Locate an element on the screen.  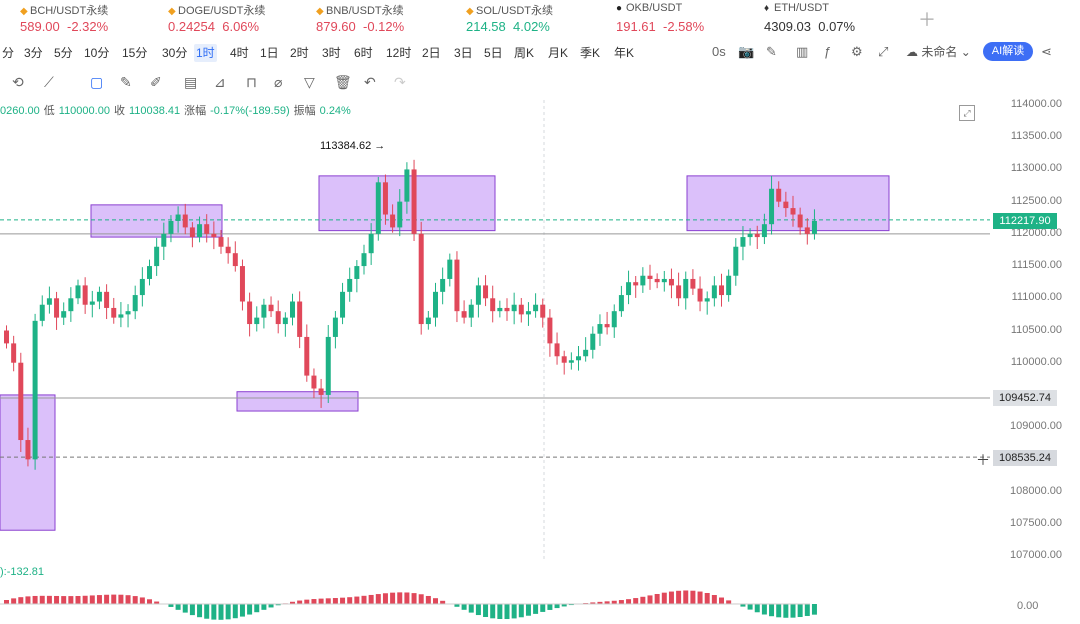
y-tick-label: 110500.00 is located at coordinates (1036, 329).